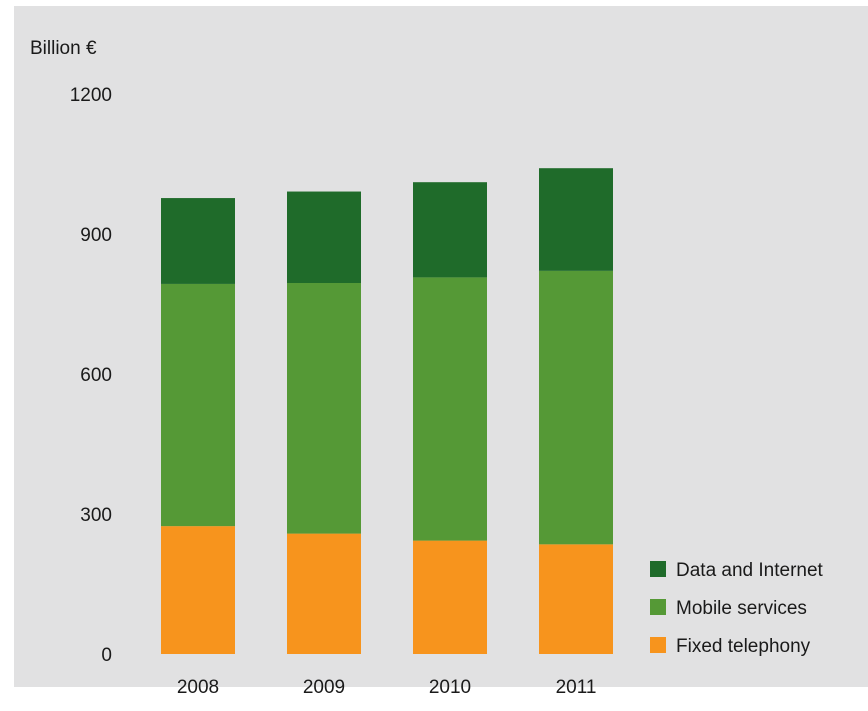  I want to click on legend-label: Mobile services, so click(741, 608).